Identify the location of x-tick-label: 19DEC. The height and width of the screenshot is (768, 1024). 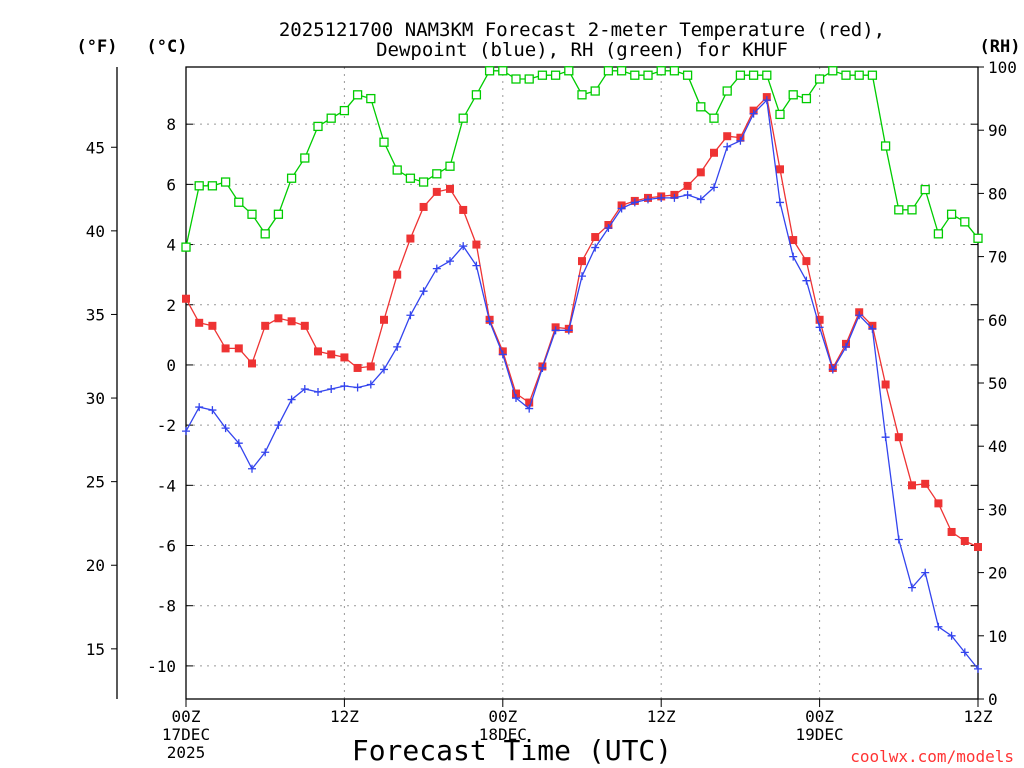
(820, 734).